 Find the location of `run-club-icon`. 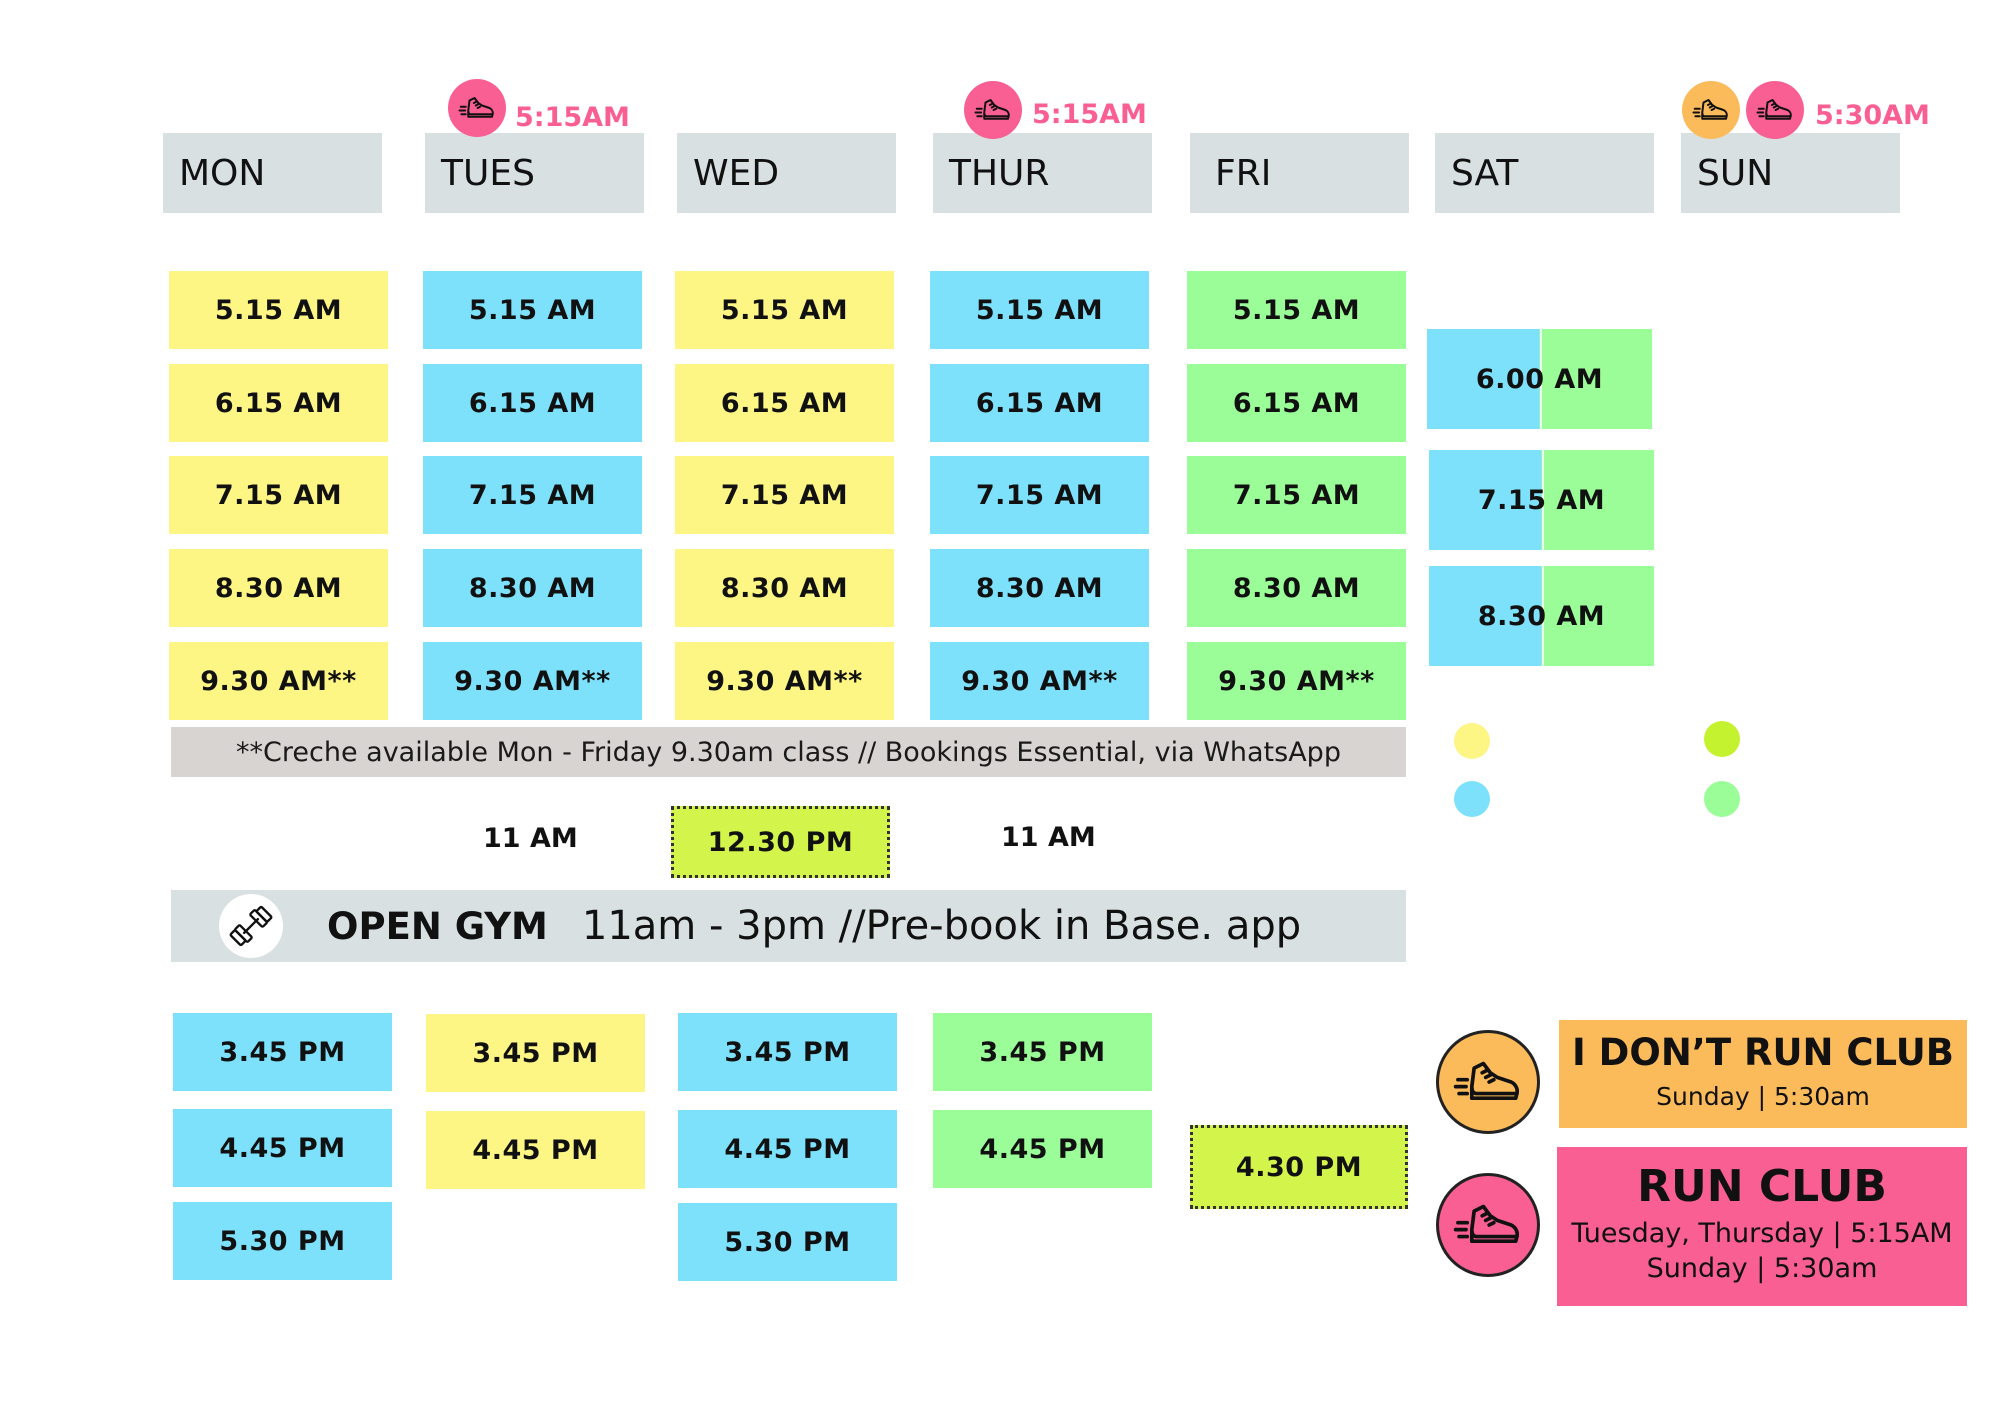

run-club-icon is located at coordinates (1488, 1225).